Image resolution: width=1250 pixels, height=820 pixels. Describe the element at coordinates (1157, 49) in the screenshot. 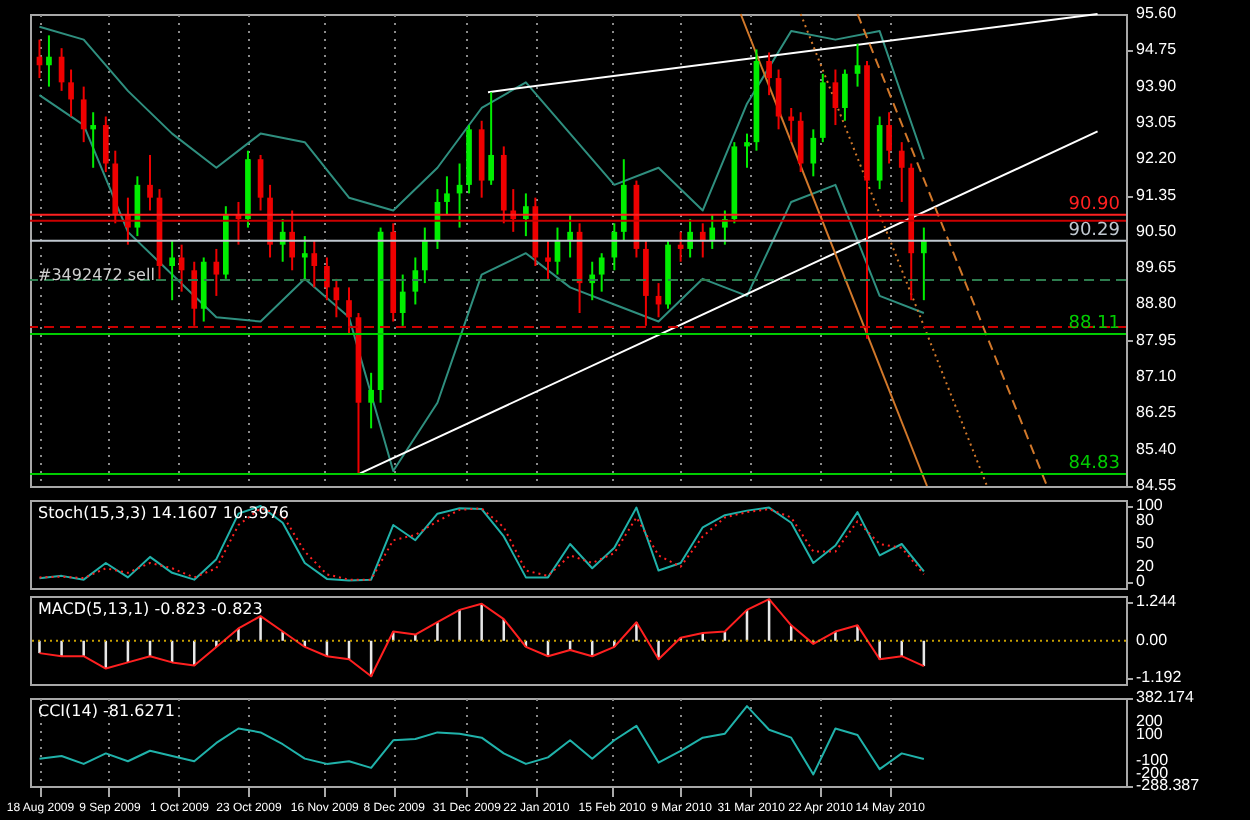

I see `y-tick-label: 94.75` at that location.